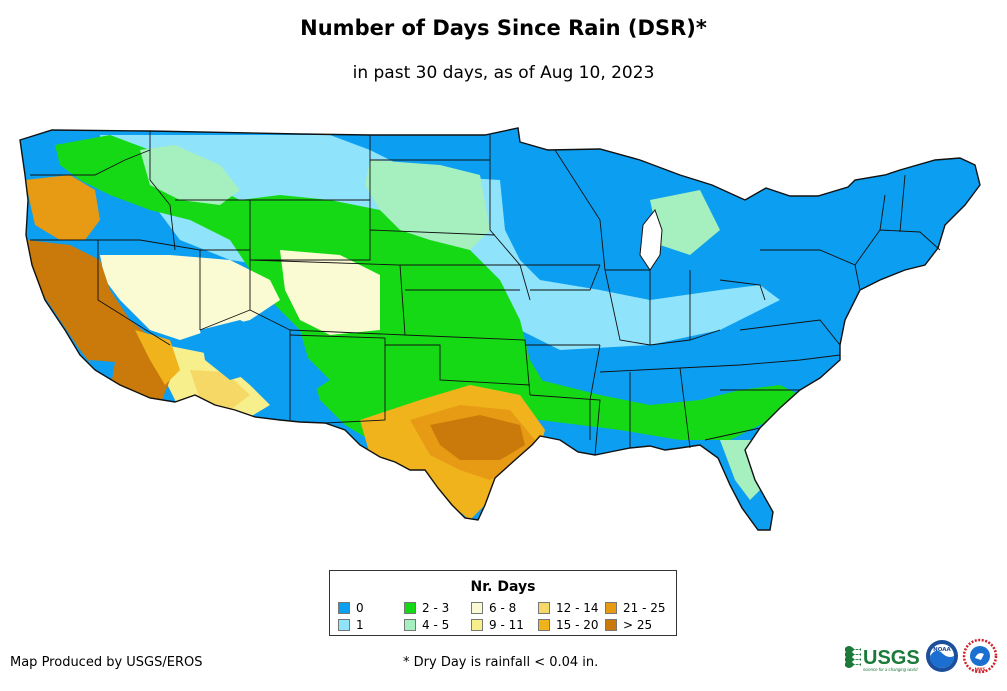 This screenshot has width=1007, height=691. What do you see at coordinates (577, 625) in the screenshot?
I see `legend-label-7: 15 - 20` at bounding box center [577, 625].